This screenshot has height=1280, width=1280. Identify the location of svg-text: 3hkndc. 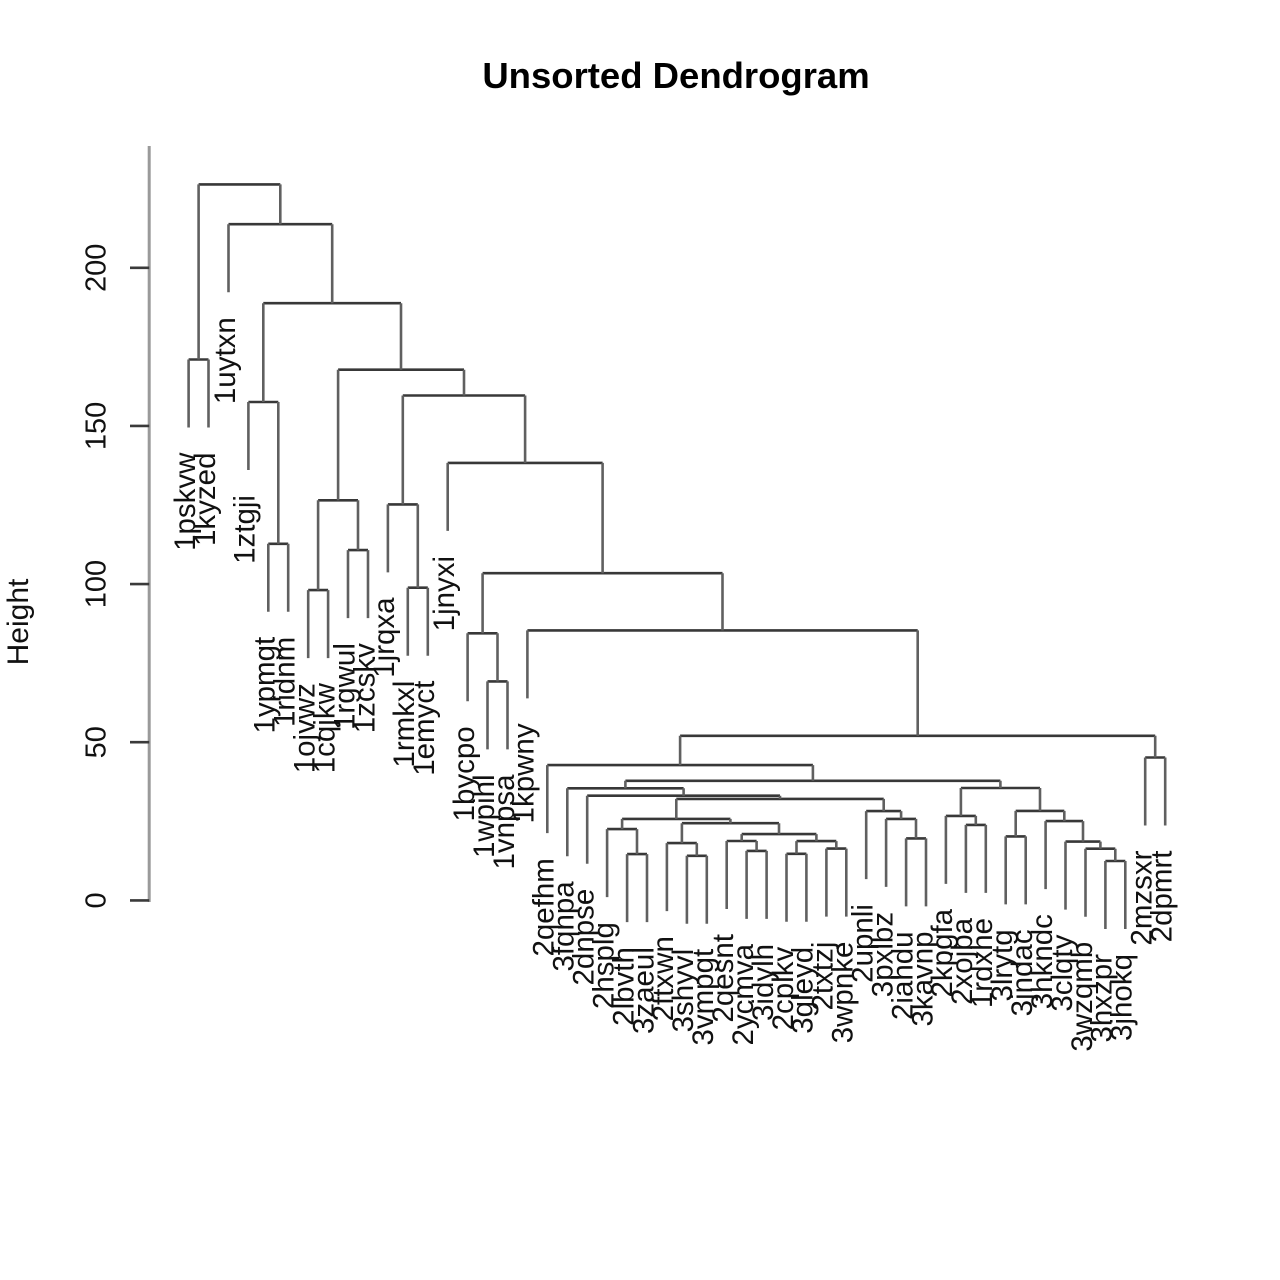
(1042, 961).